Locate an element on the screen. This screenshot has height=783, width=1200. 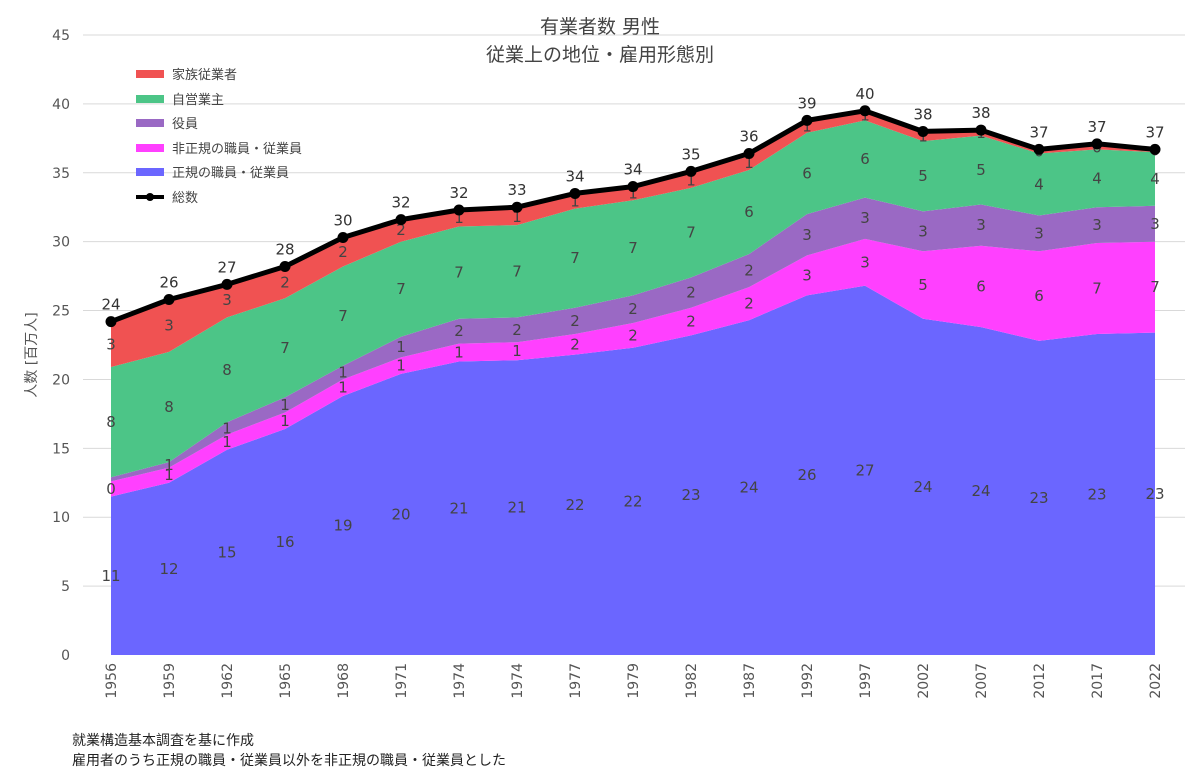
x-tick-label: 2007 is located at coordinates (982, 681).